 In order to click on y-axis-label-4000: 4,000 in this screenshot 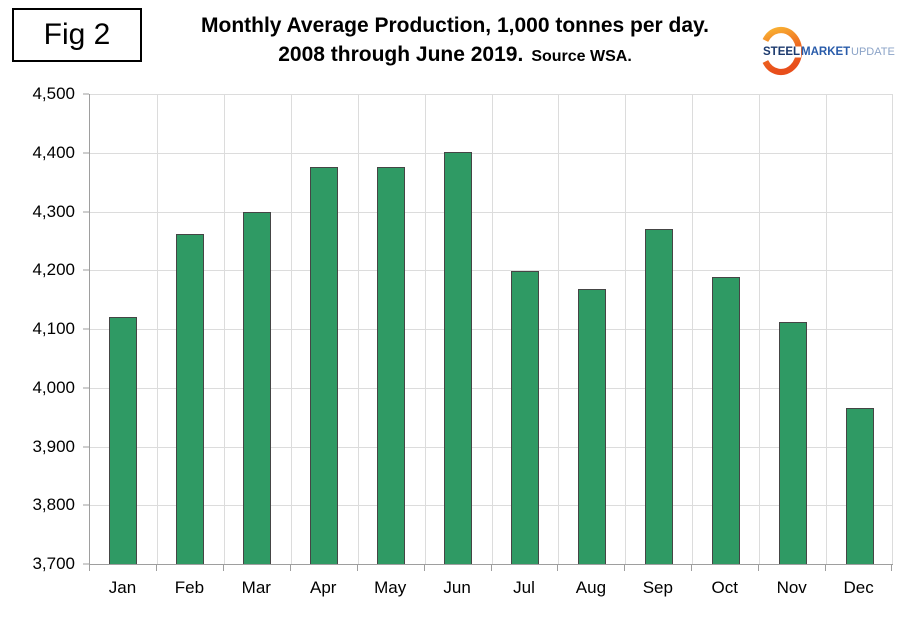, I will do `click(53, 387)`.